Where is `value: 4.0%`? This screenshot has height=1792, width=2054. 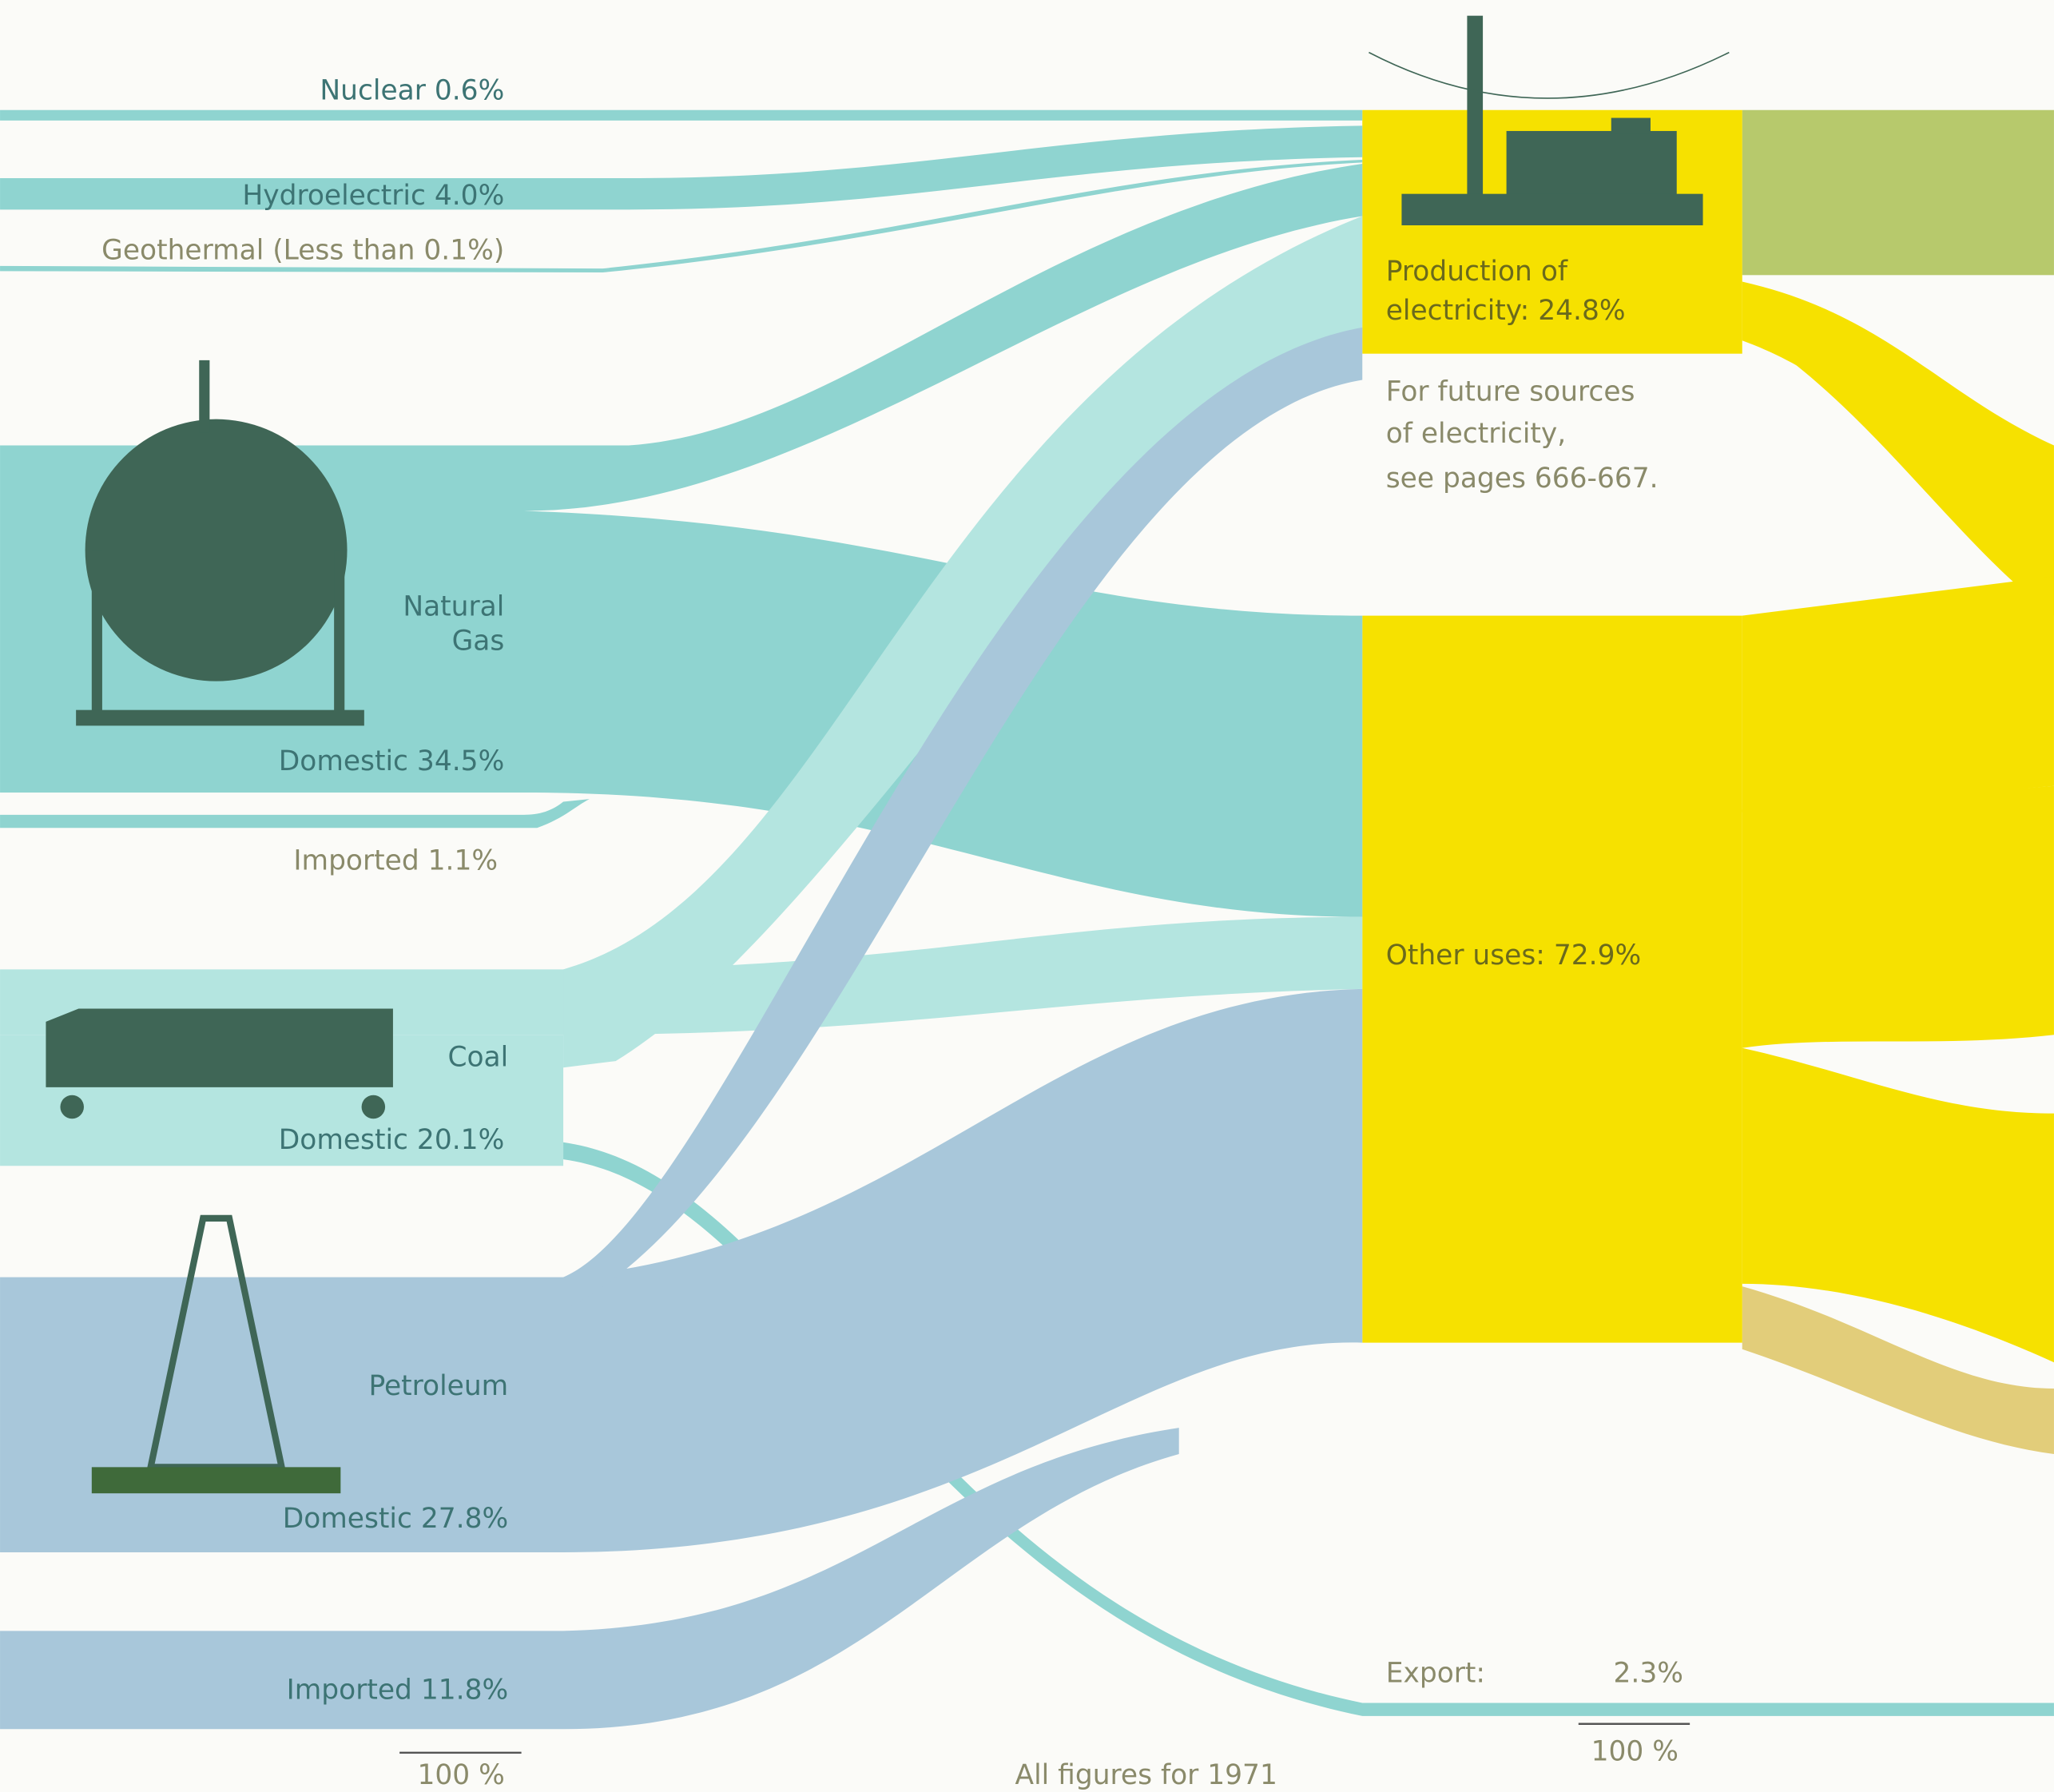 value: 4.0% is located at coordinates (469, 196).